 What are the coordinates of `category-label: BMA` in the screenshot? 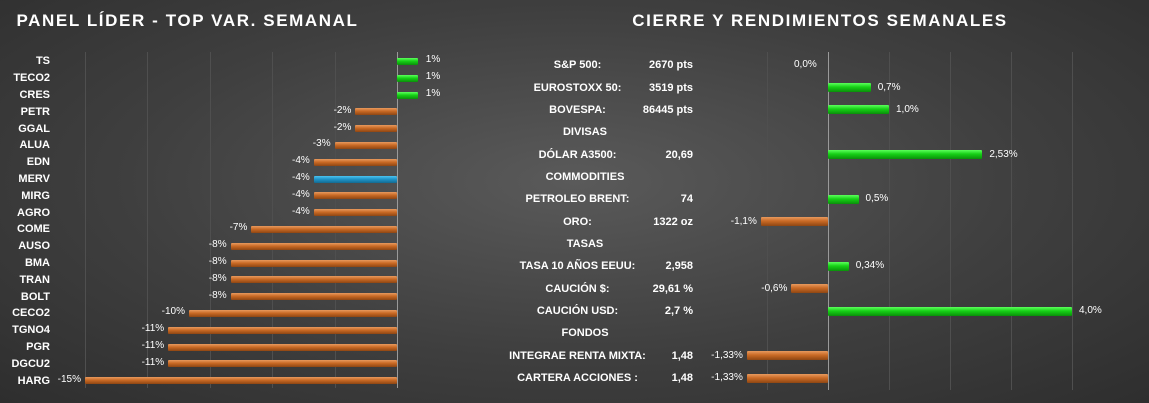 It's located at (37, 263).